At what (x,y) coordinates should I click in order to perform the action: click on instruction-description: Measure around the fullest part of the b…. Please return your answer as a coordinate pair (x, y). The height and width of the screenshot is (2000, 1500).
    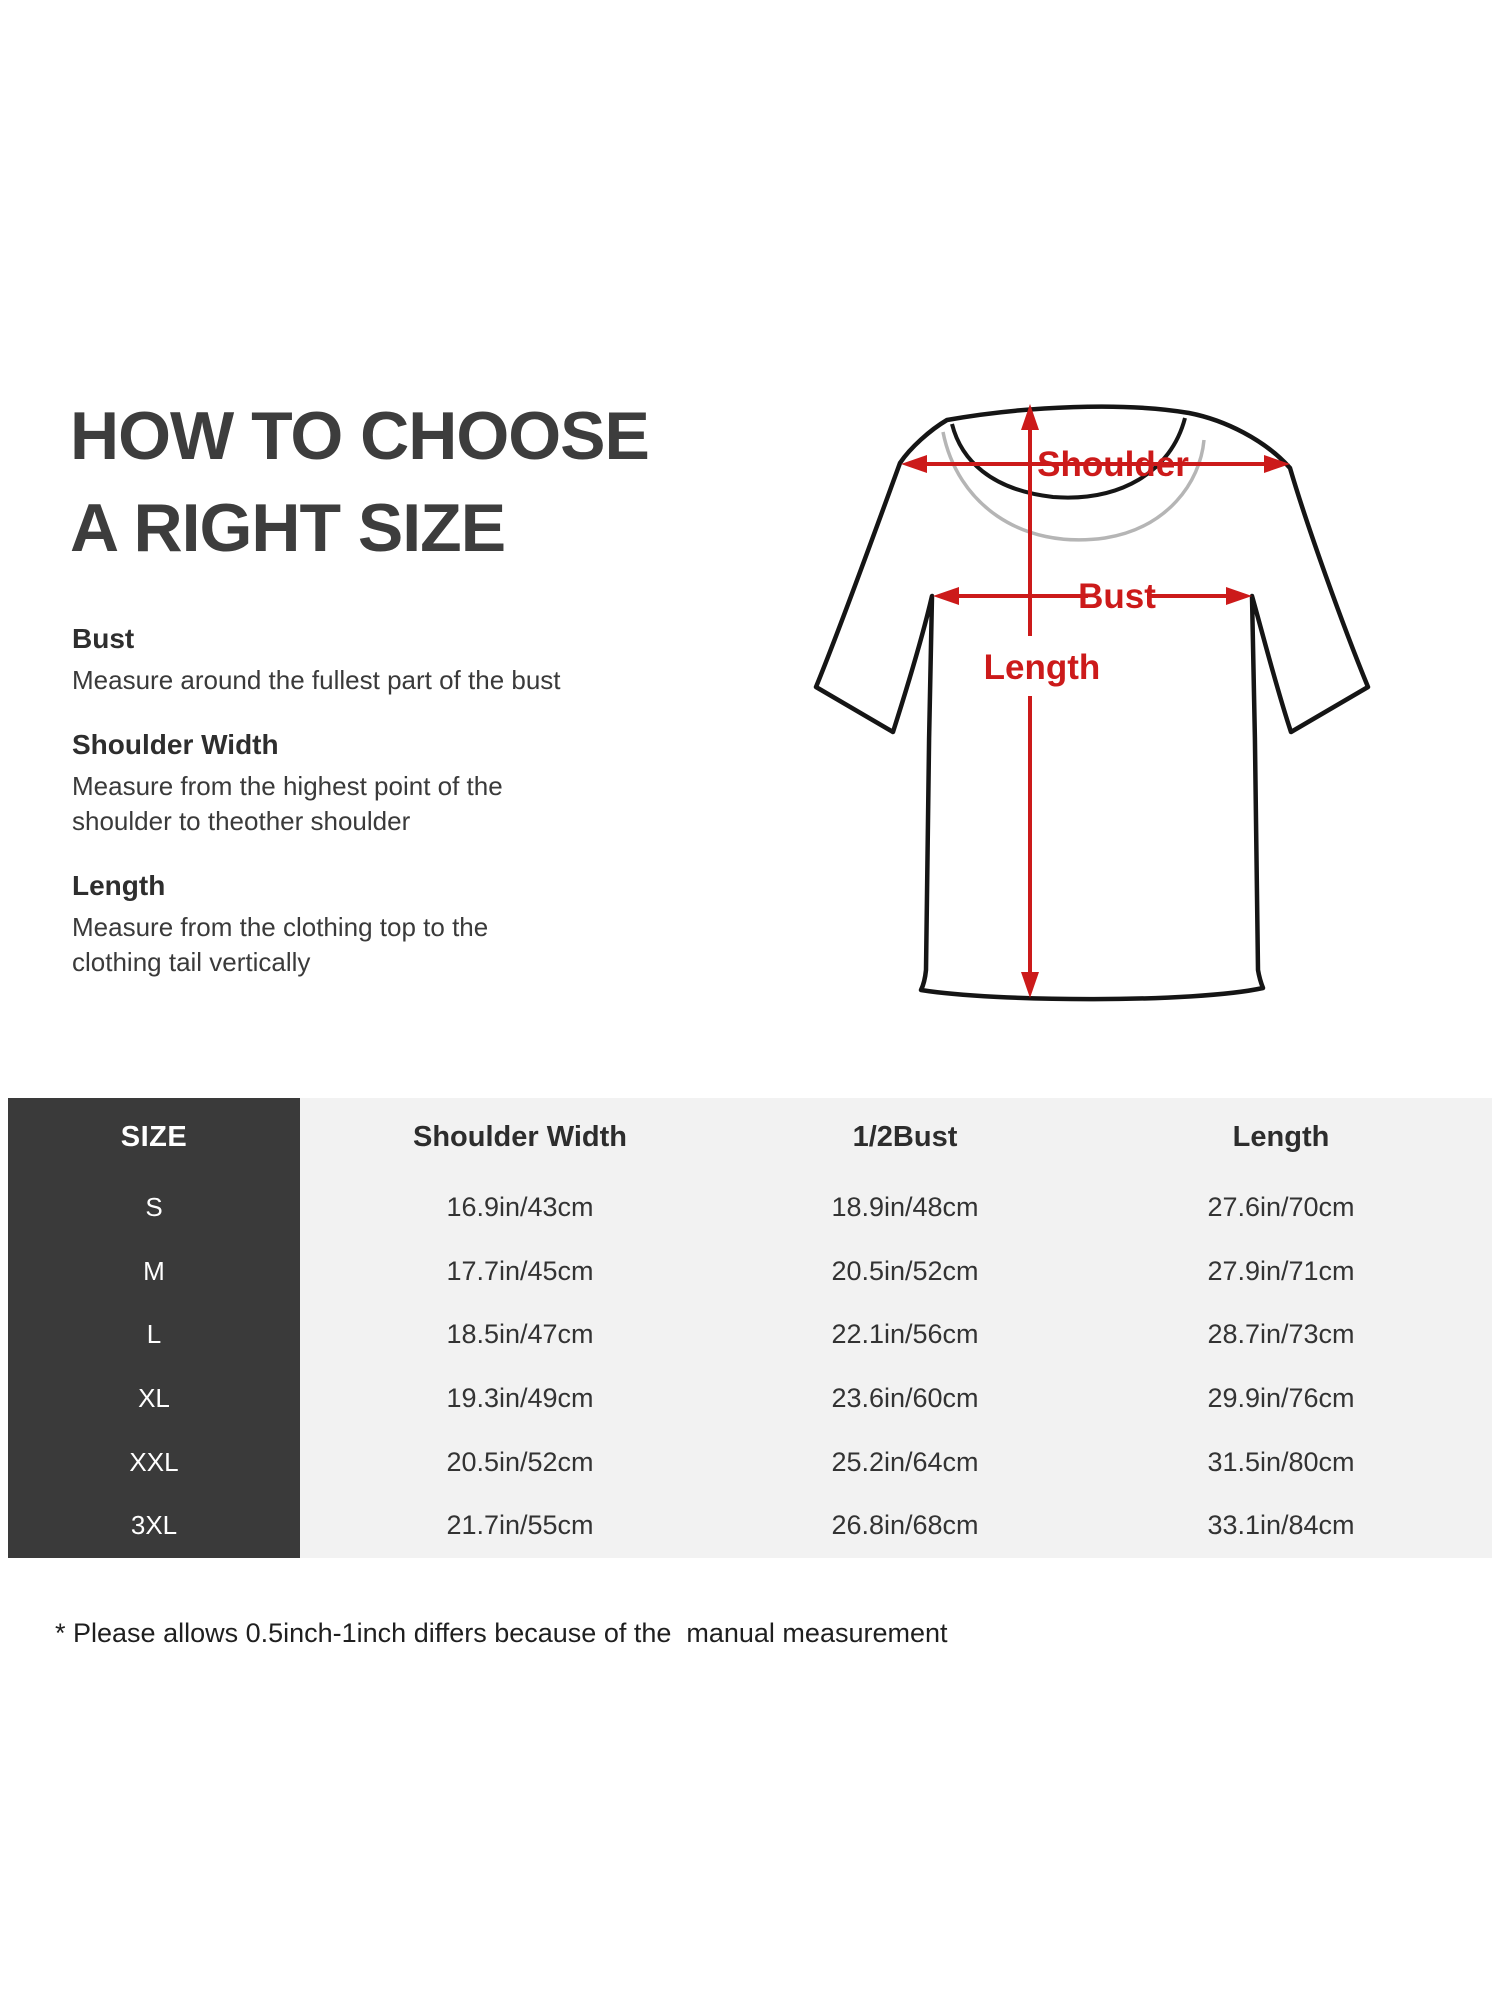
    Looking at the image, I should click on (316, 680).